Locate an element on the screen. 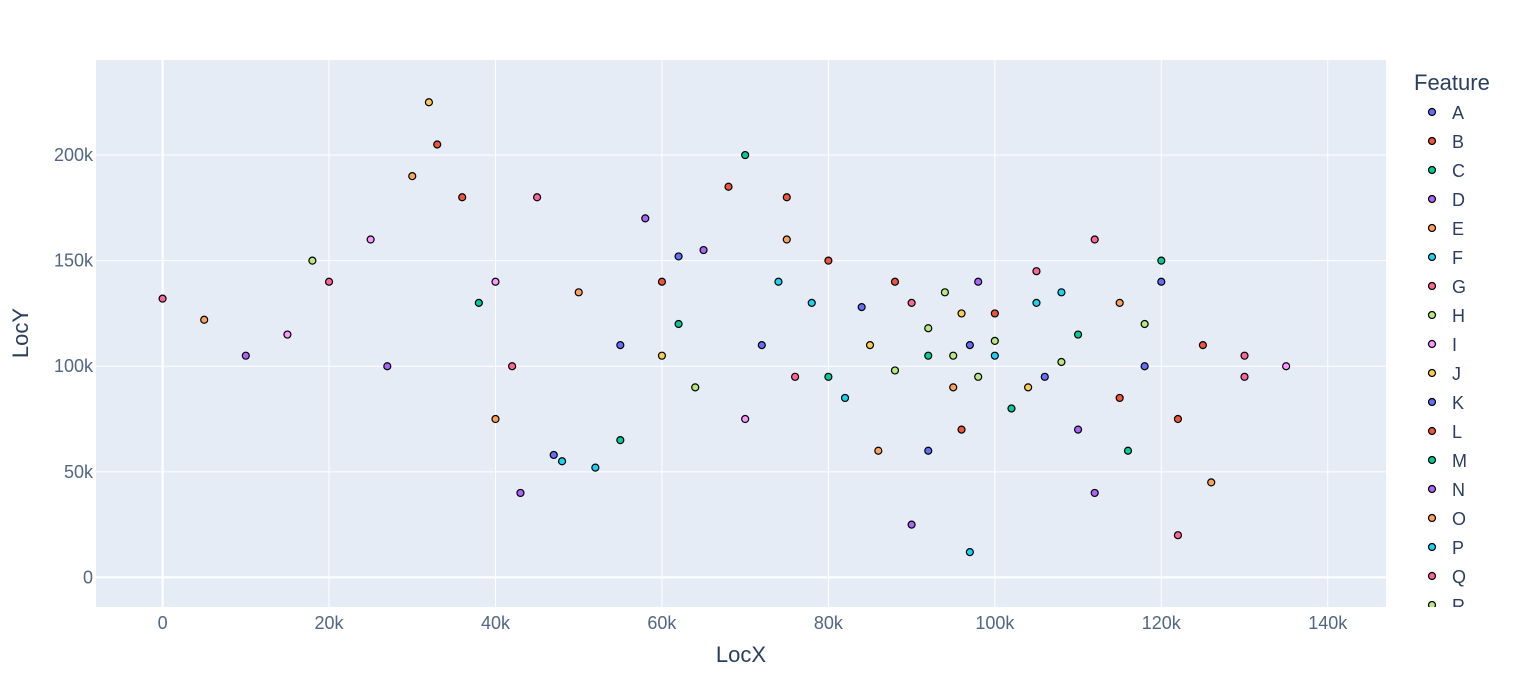 The height and width of the screenshot is (687, 1520). x-axis-title: LocX is located at coordinates (741, 654).